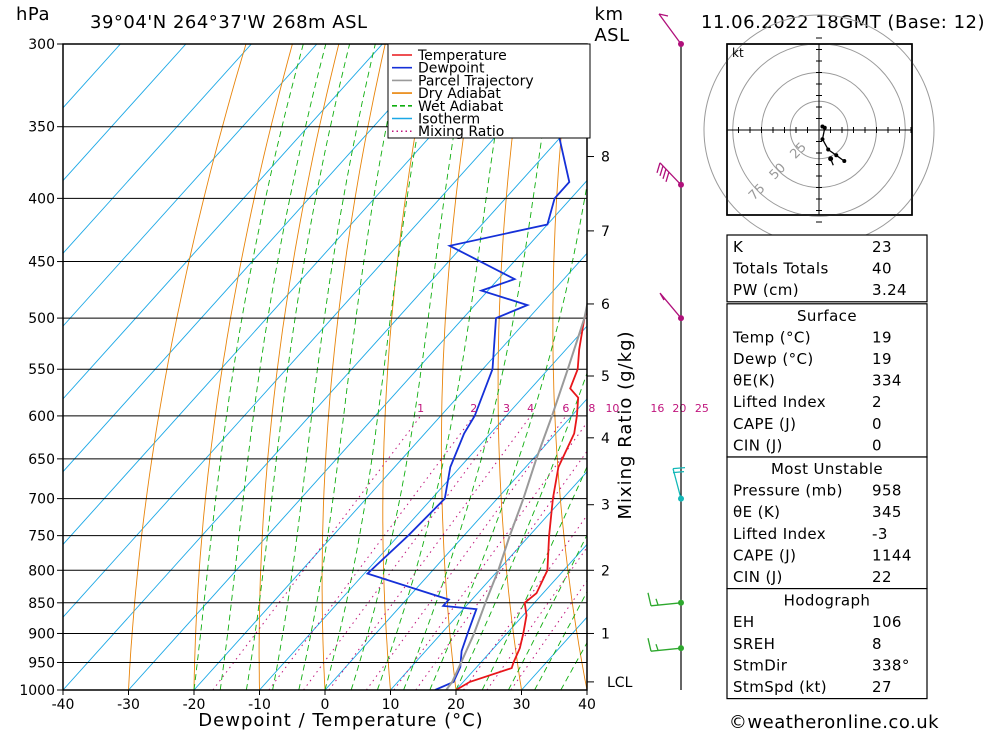 The image size is (1000, 737). What do you see at coordinates (41, 537) in the screenshot?
I see `y-tick-label: 750` at bounding box center [41, 537].